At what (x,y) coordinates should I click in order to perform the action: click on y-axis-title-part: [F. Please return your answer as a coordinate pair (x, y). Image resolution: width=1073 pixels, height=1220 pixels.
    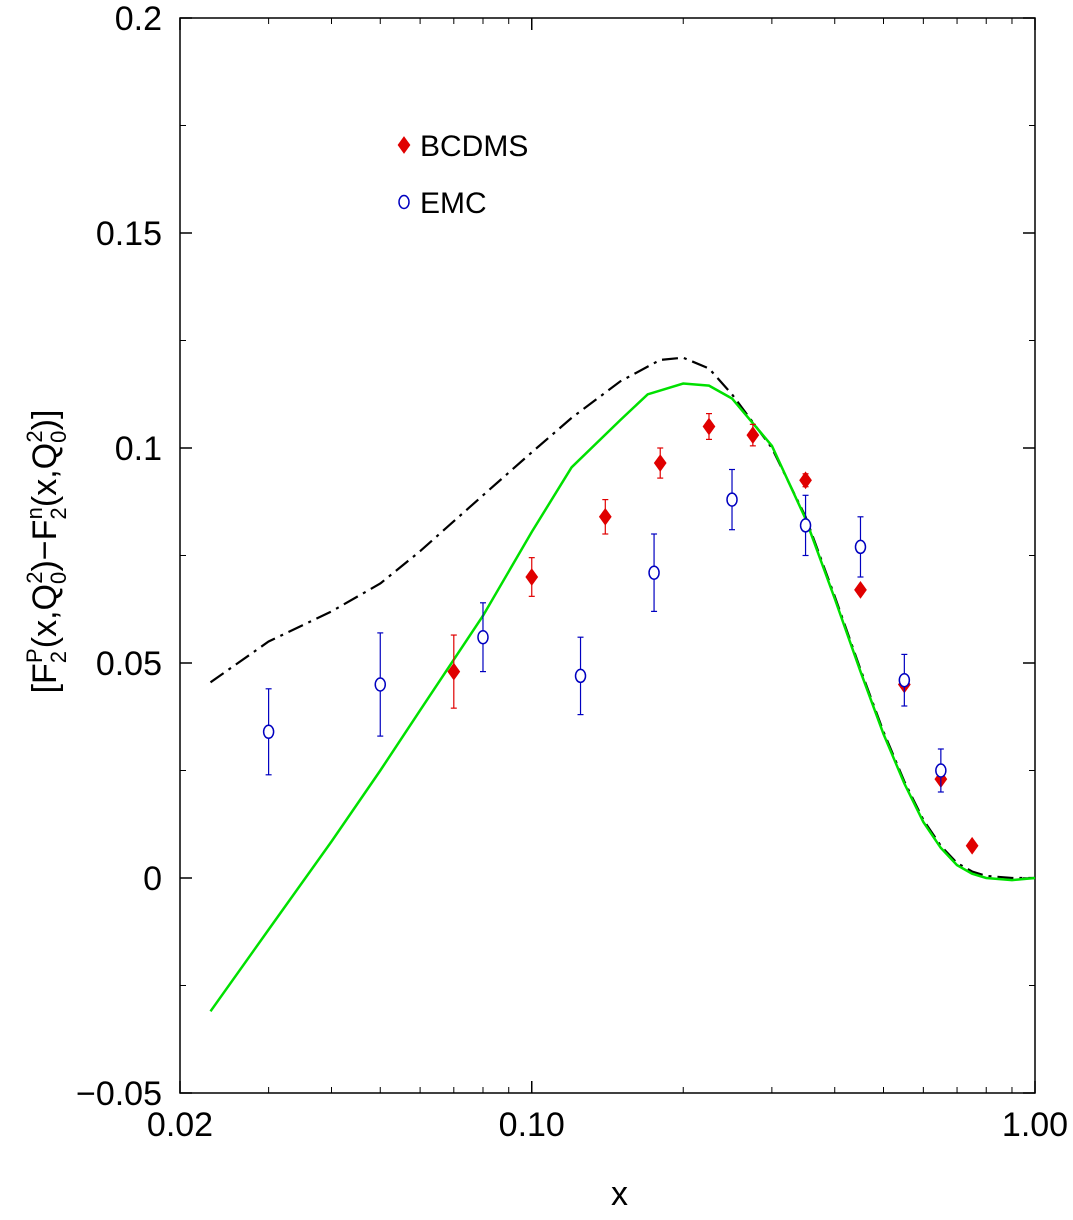
    Looking at the image, I should click on (45, 678).